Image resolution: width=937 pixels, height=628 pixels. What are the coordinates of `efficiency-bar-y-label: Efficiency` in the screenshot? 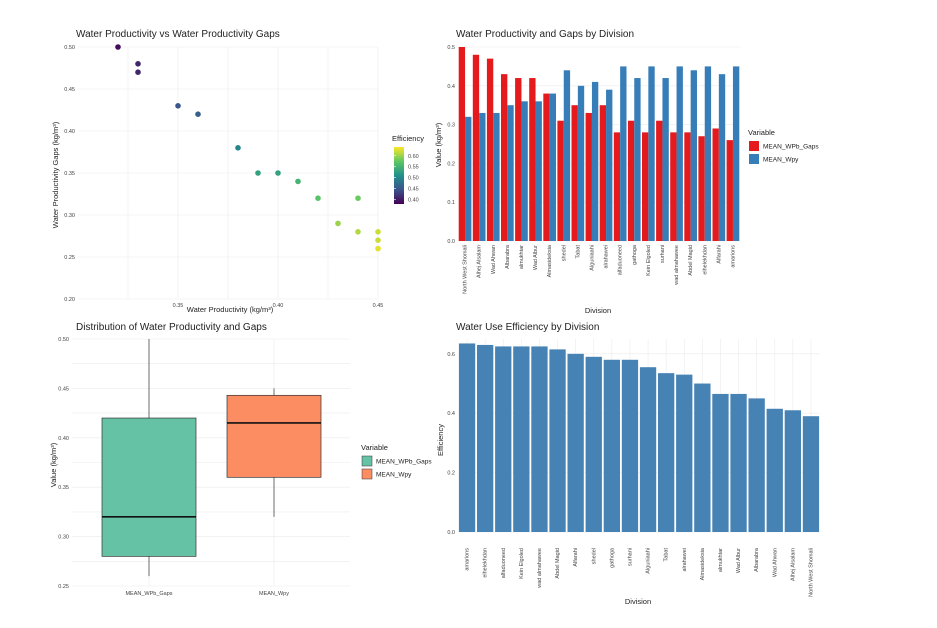 It's located at (440, 440).